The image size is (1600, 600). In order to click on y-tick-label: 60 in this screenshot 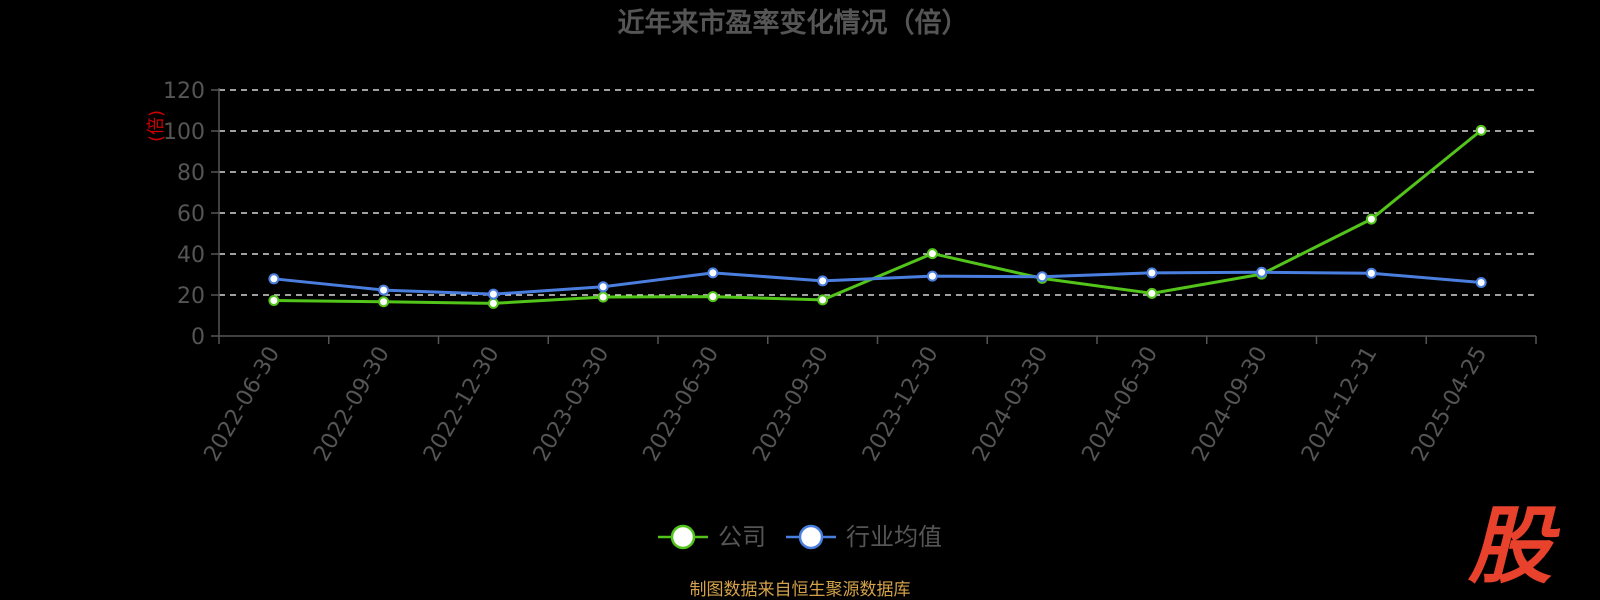, I will do `click(191, 214)`.